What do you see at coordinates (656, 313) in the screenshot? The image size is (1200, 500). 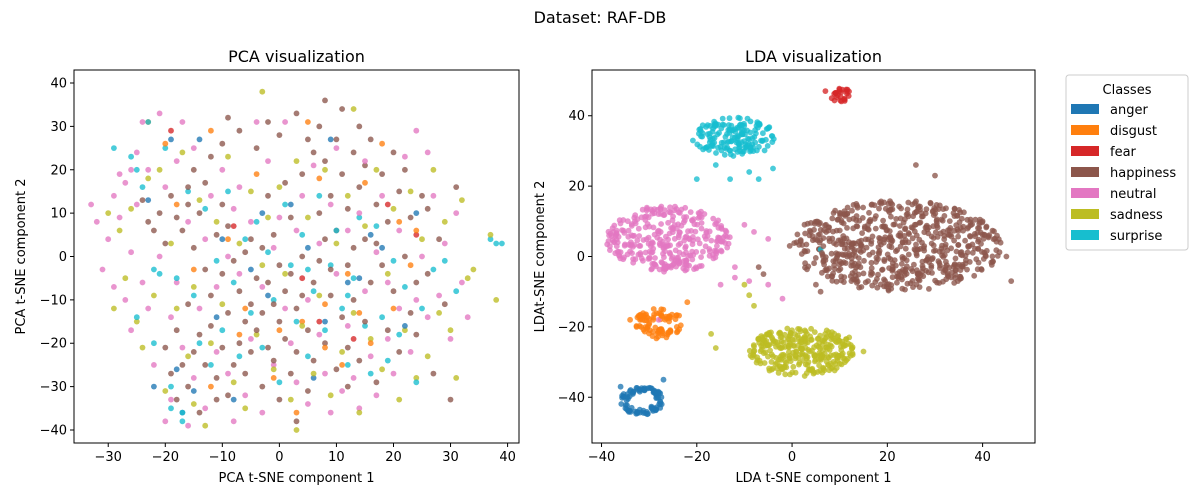 I see `lda-point-disgust` at bounding box center [656, 313].